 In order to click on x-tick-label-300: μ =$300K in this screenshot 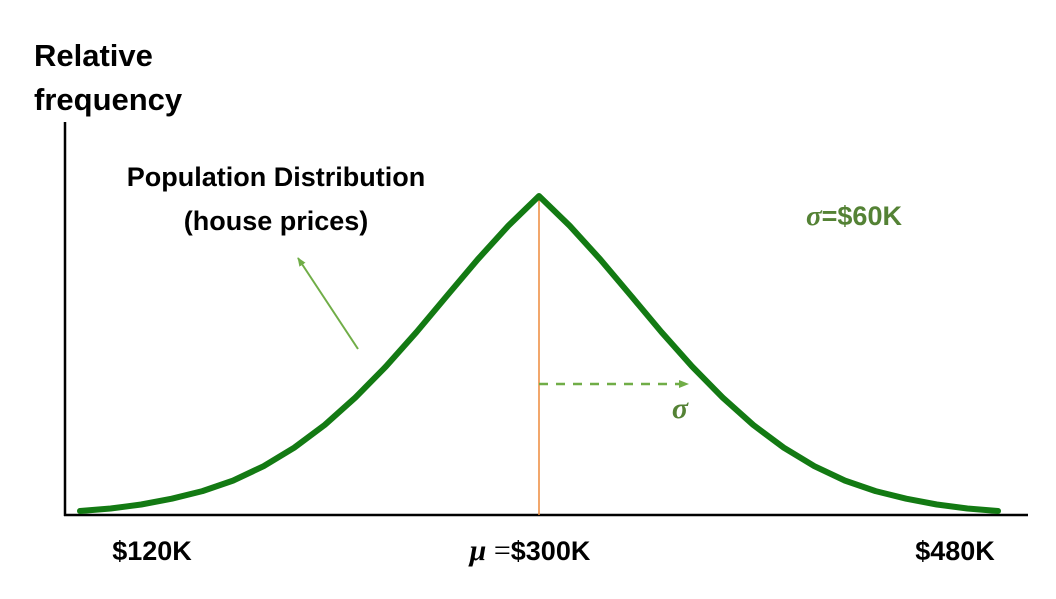, I will do `click(529, 550)`.